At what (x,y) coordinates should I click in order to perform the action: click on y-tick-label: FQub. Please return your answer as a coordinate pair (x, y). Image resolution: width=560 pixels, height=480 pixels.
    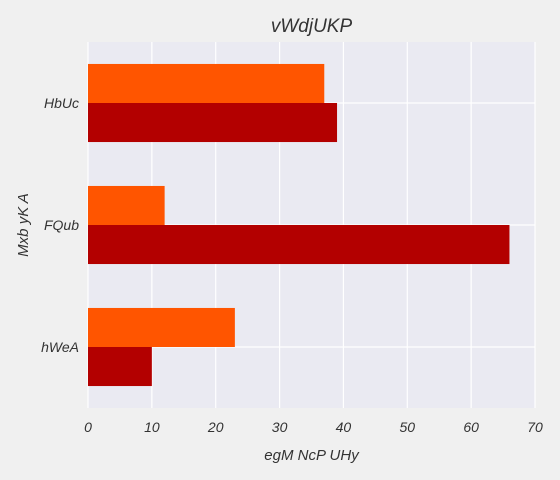
    Looking at the image, I should click on (61, 225).